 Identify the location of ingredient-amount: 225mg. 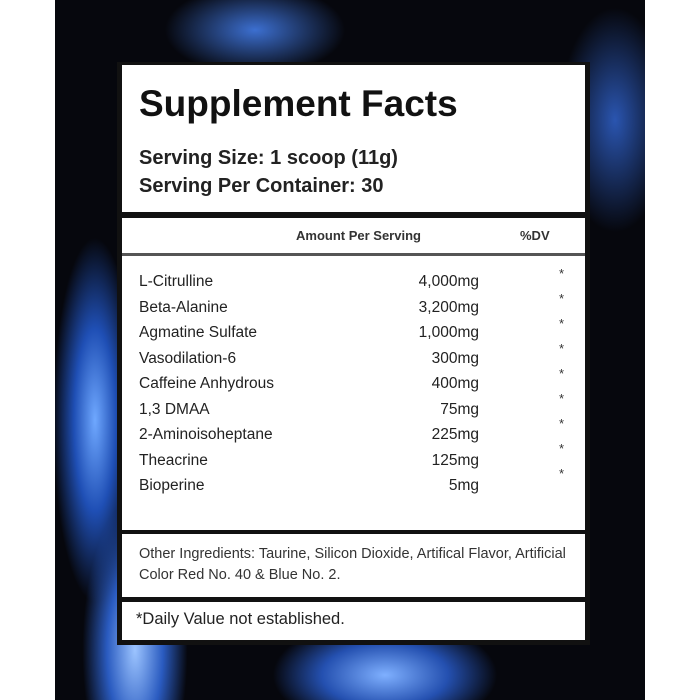
(455, 434).